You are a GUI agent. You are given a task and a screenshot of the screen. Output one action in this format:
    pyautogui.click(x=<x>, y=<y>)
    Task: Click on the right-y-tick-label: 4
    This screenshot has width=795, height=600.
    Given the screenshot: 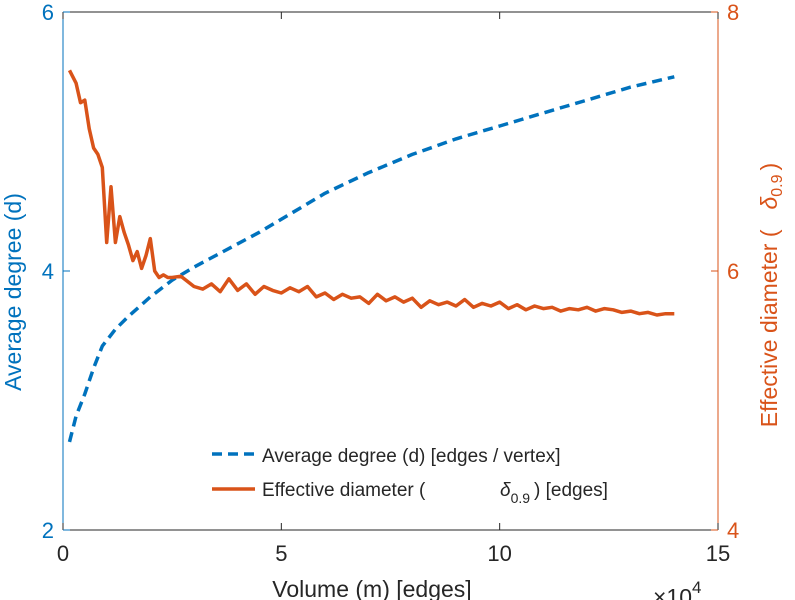 What is the action you would take?
    pyautogui.click(x=733, y=530)
    